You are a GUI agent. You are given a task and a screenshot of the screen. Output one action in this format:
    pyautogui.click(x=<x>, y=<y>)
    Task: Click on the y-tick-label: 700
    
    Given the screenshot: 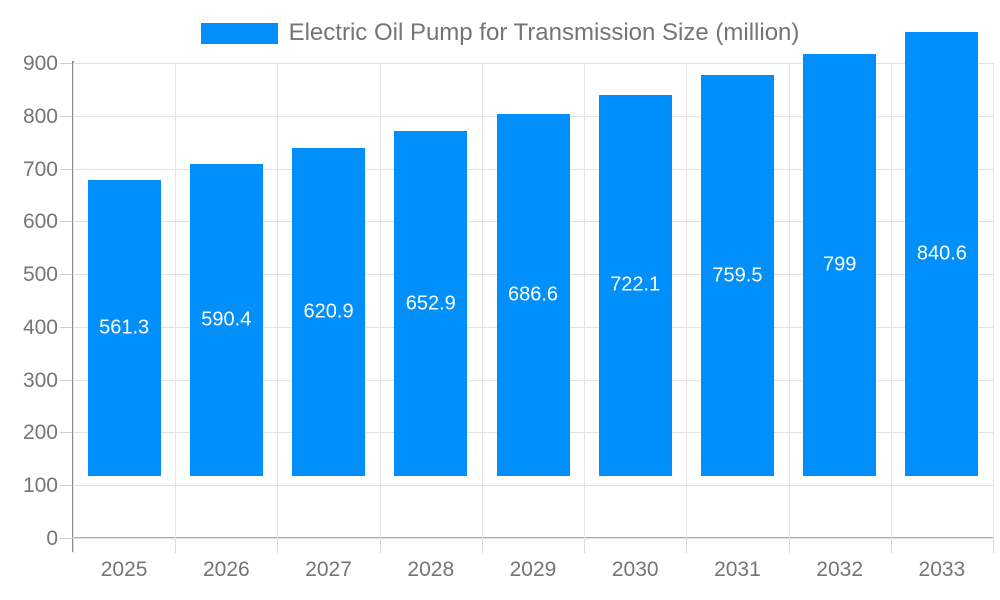 What is the action you would take?
    pyautogui.click(x=40, y=169)
    